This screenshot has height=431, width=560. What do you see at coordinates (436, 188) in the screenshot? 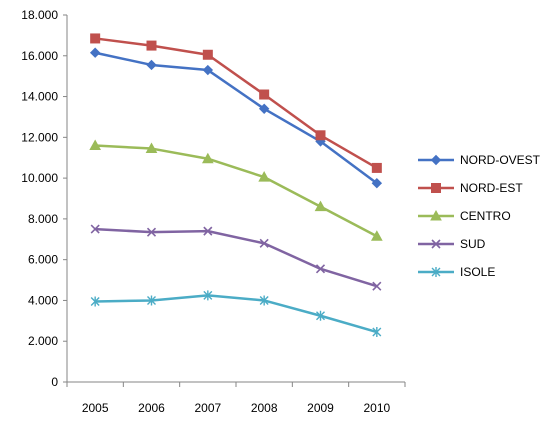
I see `legend-marker-nord-est` at bounding box center [436, 188].